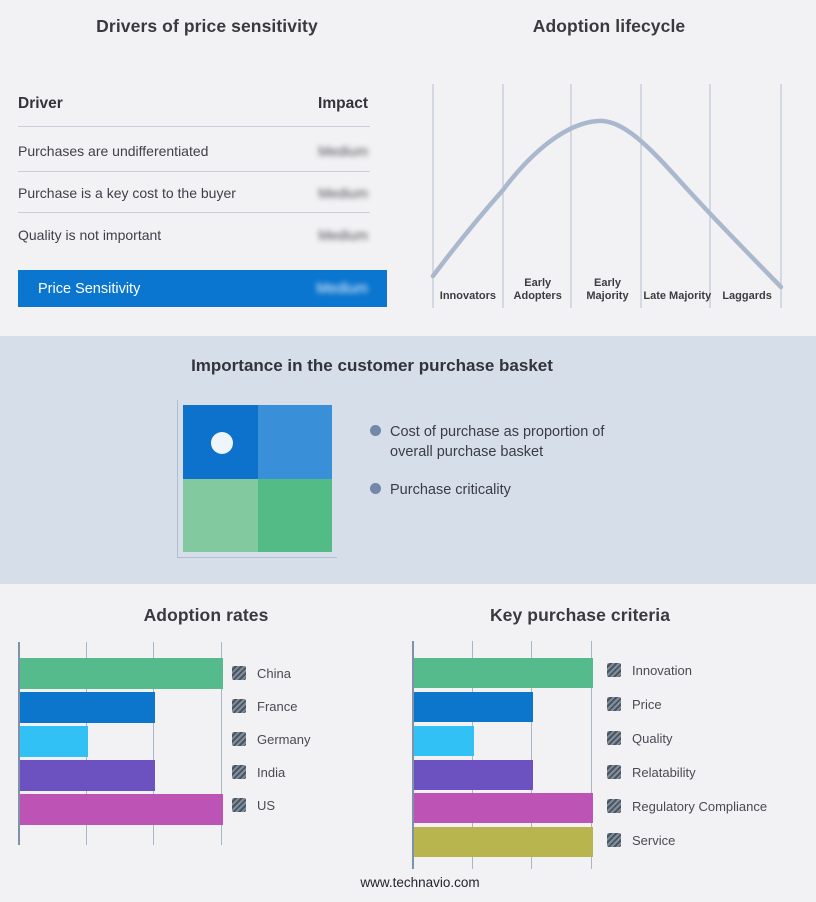 The width and height of the screenshot is (816, 902). I want to click on driver-cell: Purchase is a key cost to the buyer, so click(127, 193).